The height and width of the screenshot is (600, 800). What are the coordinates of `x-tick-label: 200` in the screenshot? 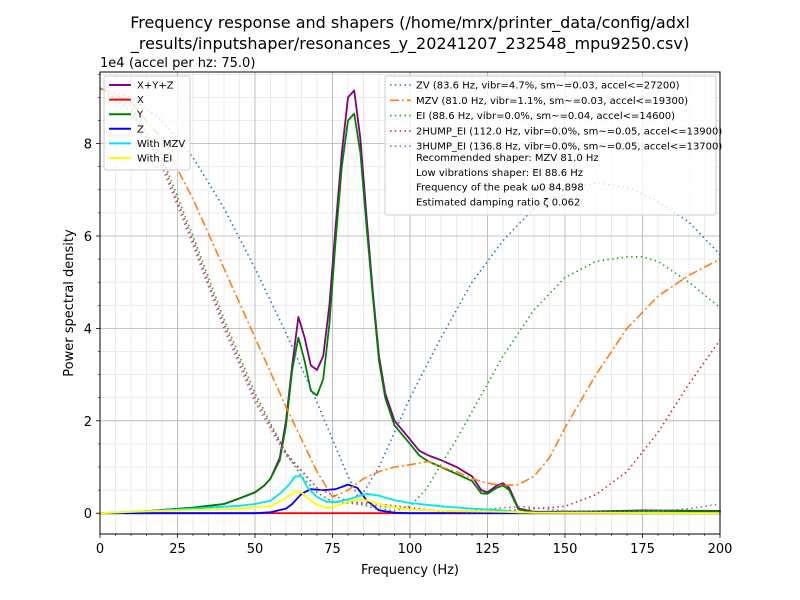 It's located at (720, 549).